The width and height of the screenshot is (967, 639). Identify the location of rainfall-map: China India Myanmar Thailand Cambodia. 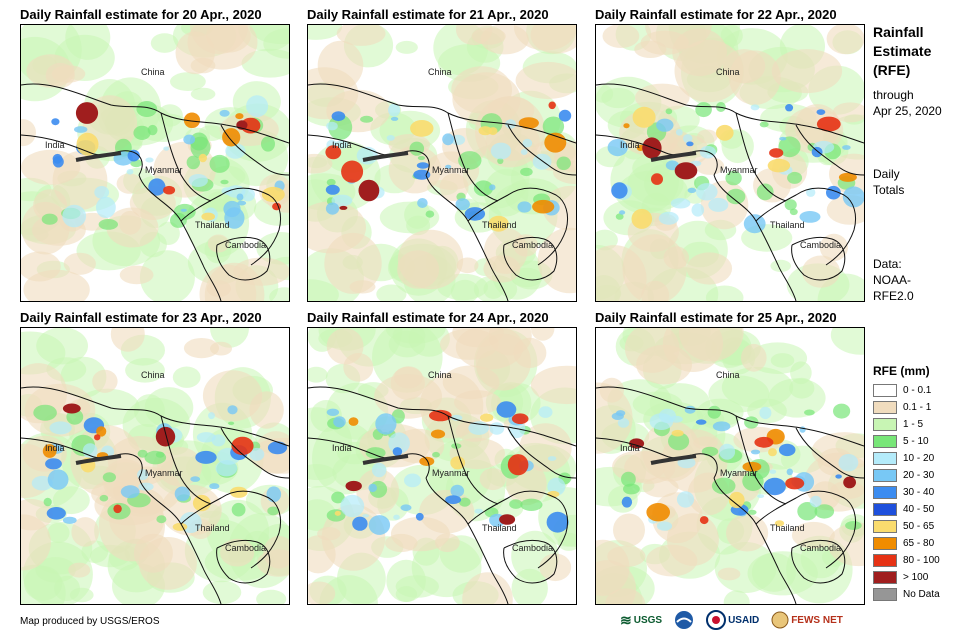
(730, 163).